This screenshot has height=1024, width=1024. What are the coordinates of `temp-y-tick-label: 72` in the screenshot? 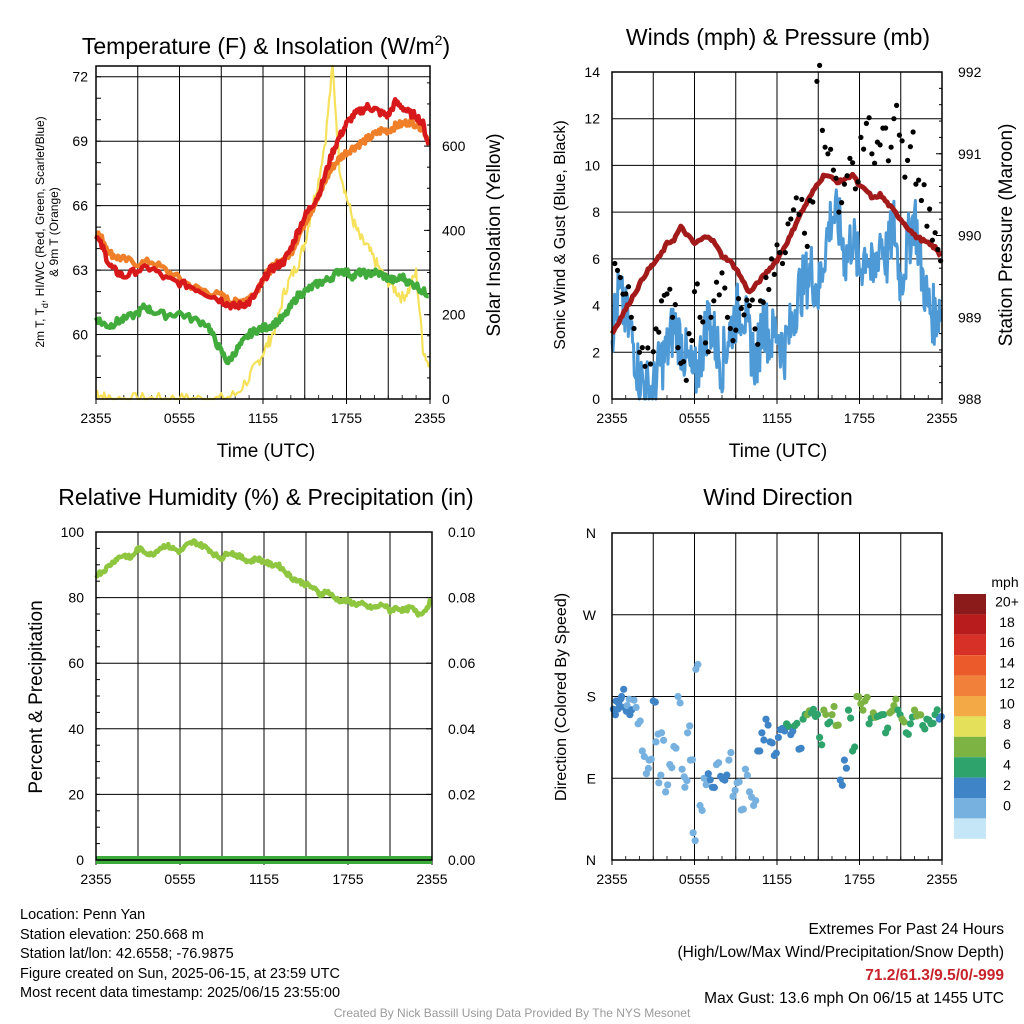 It's located at (80, 77).